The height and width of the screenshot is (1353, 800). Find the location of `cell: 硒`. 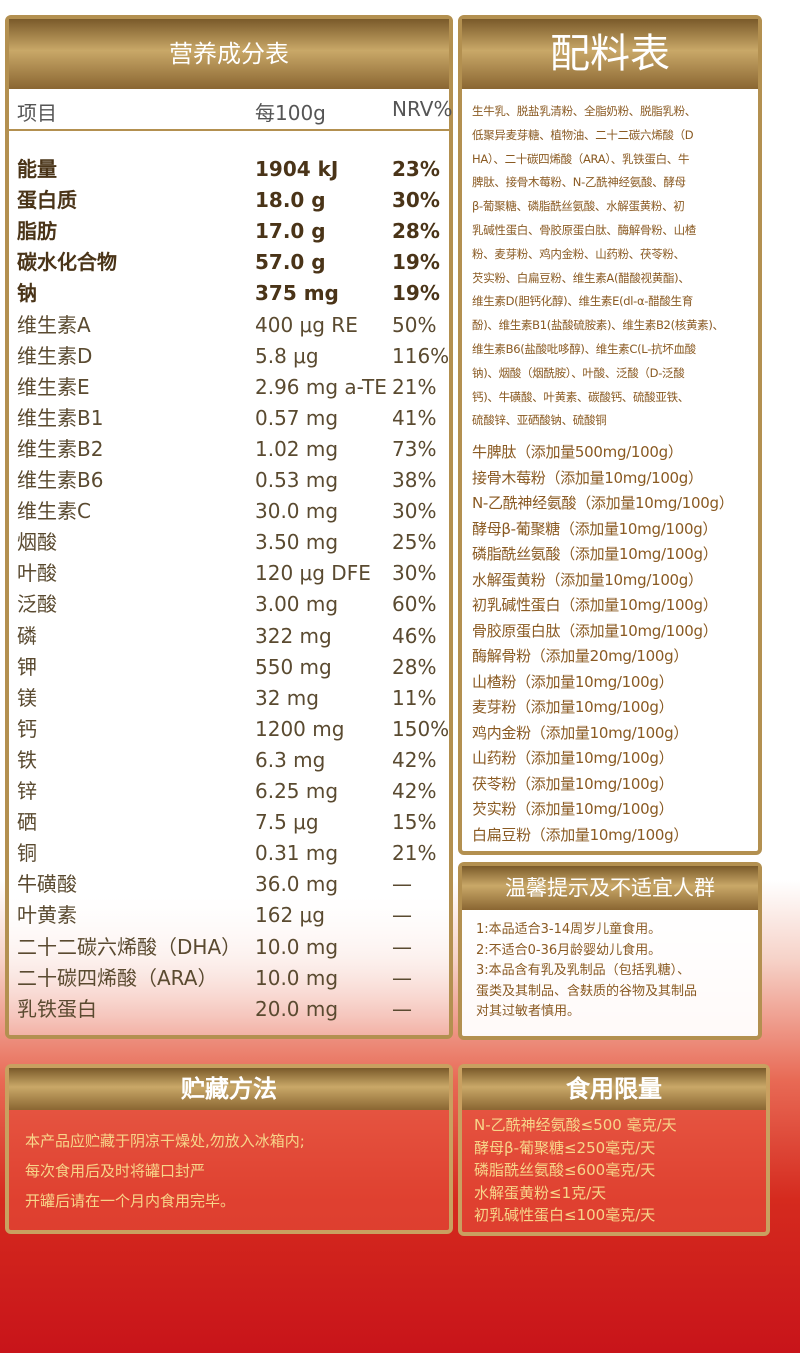

cell: 硒 is located at coordinates (27, 822).